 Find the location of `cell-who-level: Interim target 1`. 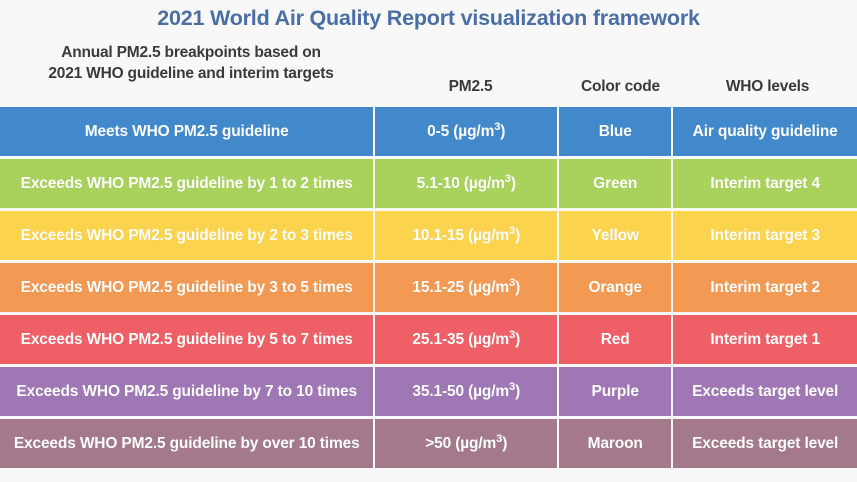

cell-who-level: Interim target 1 is located at coordinates (765, 339).